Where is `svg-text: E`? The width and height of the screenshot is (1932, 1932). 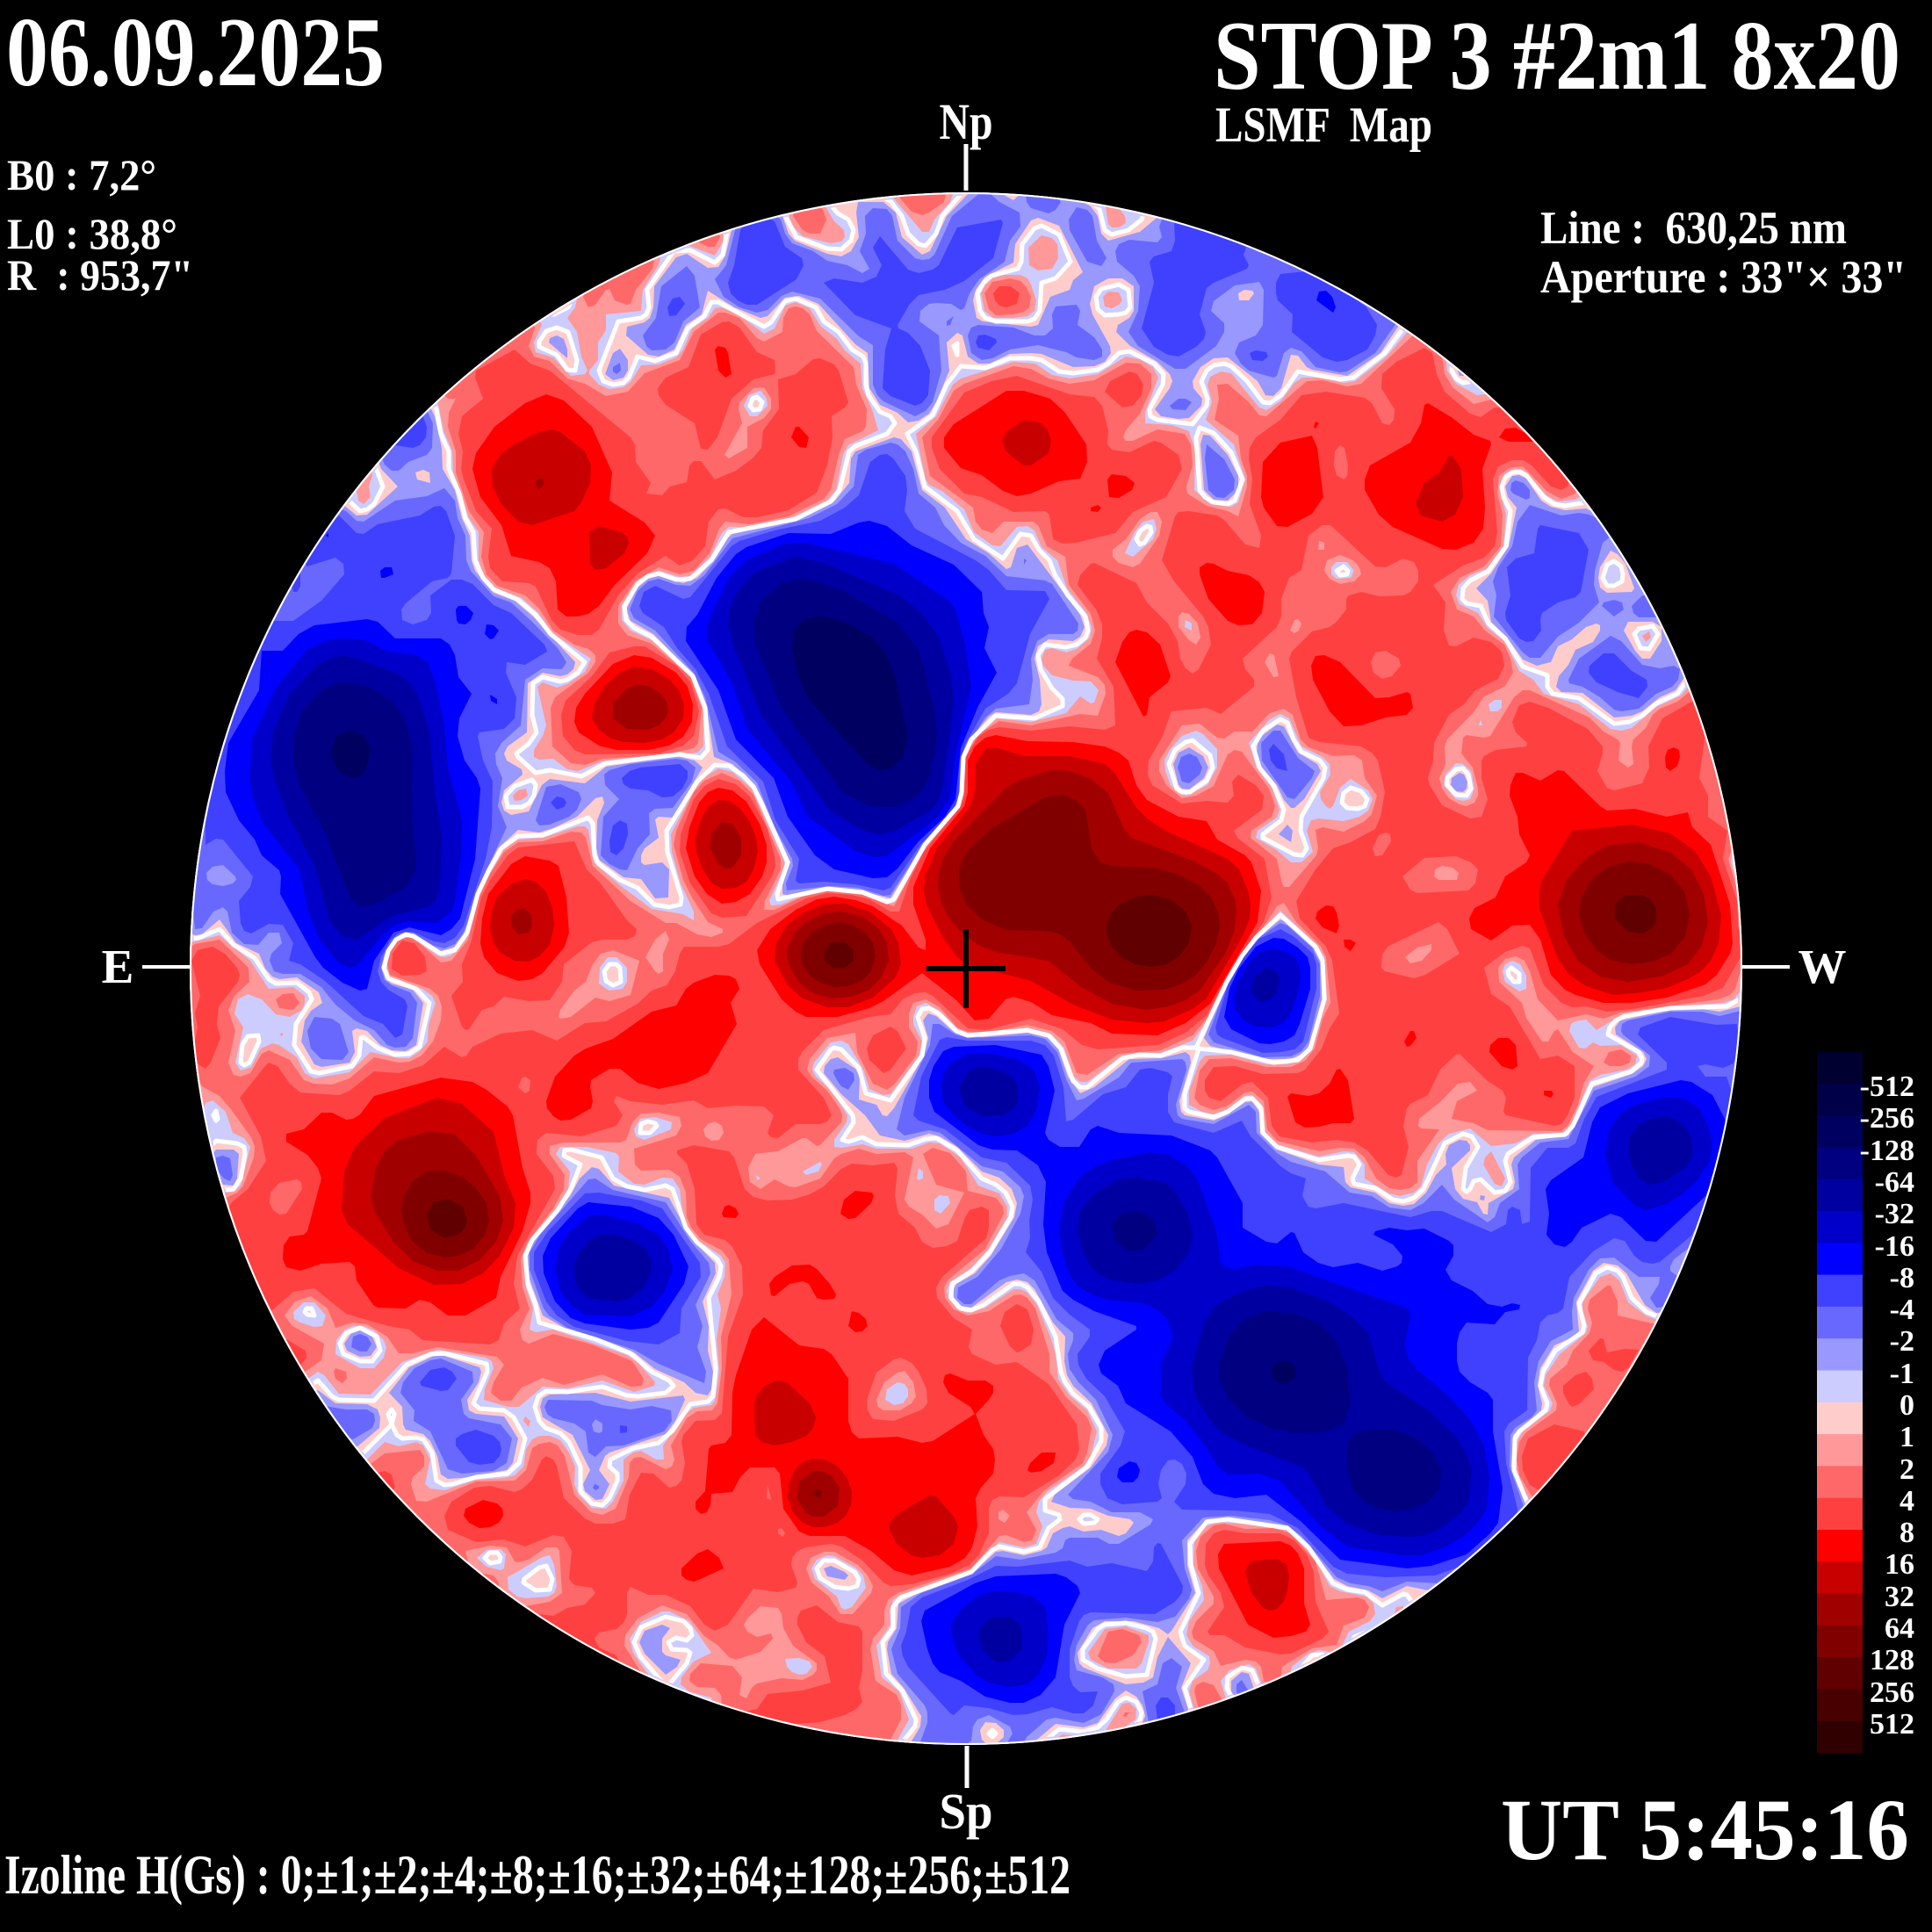
svg-text: E is located at coordinates (118, 967).